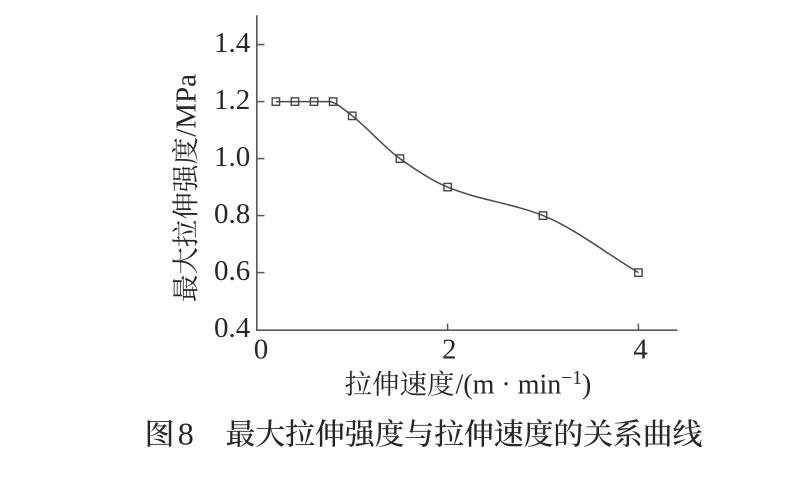  What do you see at coordinates (232, 43) in the screenshot?
I see `svg-text: 1.4` at bounding box center [232, 43].